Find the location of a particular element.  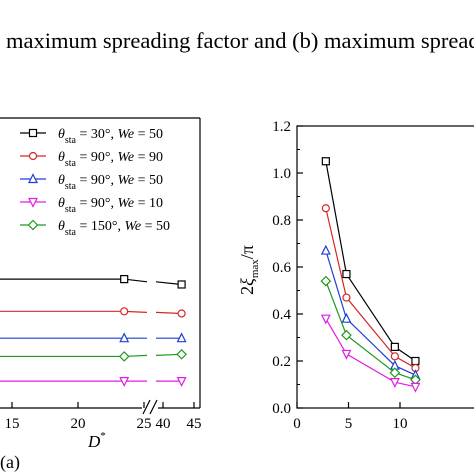

x-tick-label: 40 is located at coordinates (163, 424).